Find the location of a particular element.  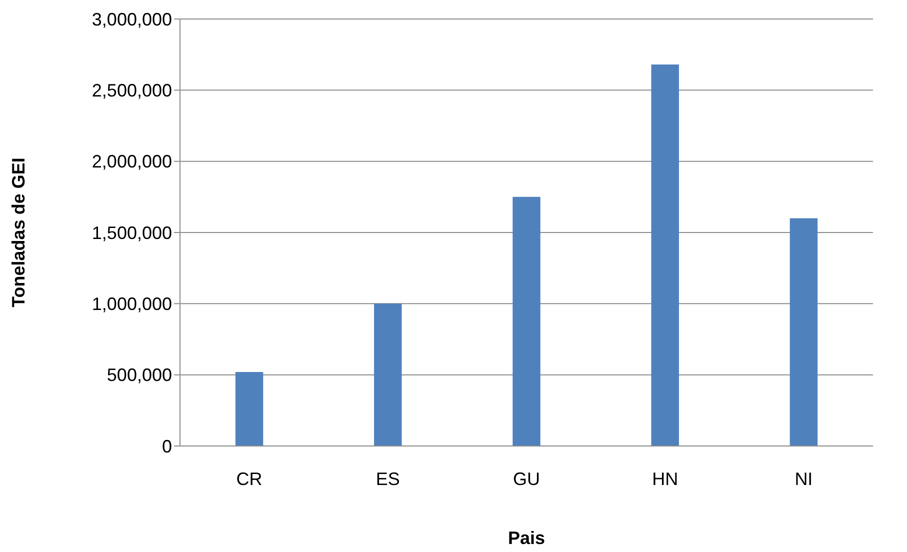

y-axis-title: Toneladas de GEI is located at coordinates (18, 233).